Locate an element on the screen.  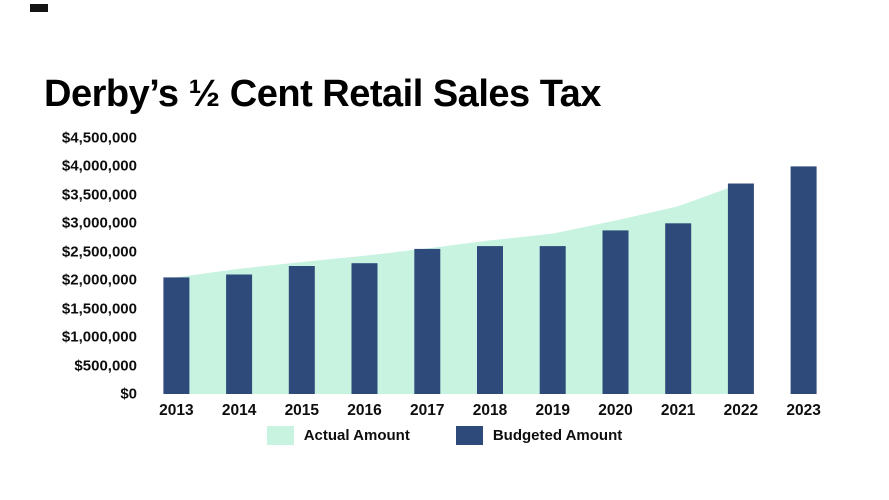
legend-item: Actual Amount is located at coordinates (338, 435).